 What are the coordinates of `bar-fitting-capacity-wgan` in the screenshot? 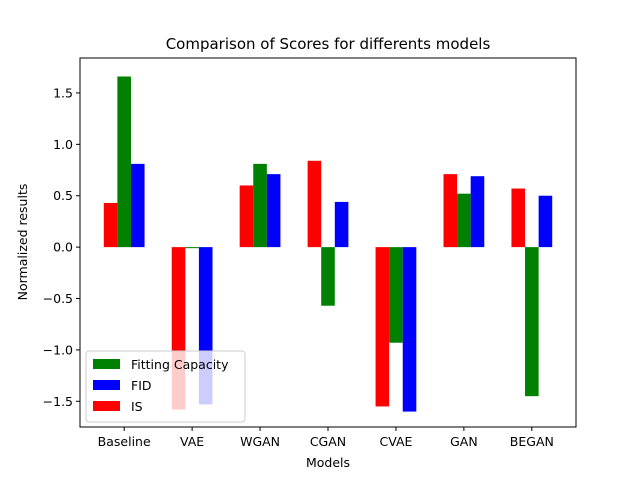 It's located at (260, 205).